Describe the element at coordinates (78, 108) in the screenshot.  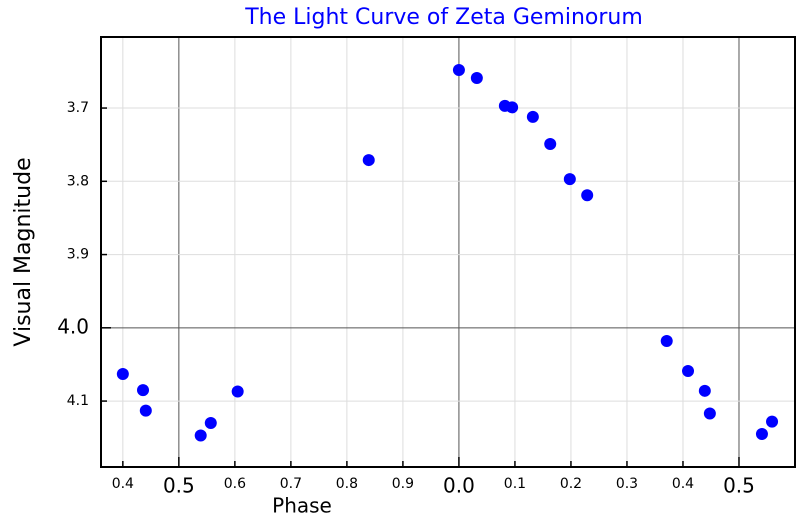
I see `y-tick-label: 3.7` at that location.